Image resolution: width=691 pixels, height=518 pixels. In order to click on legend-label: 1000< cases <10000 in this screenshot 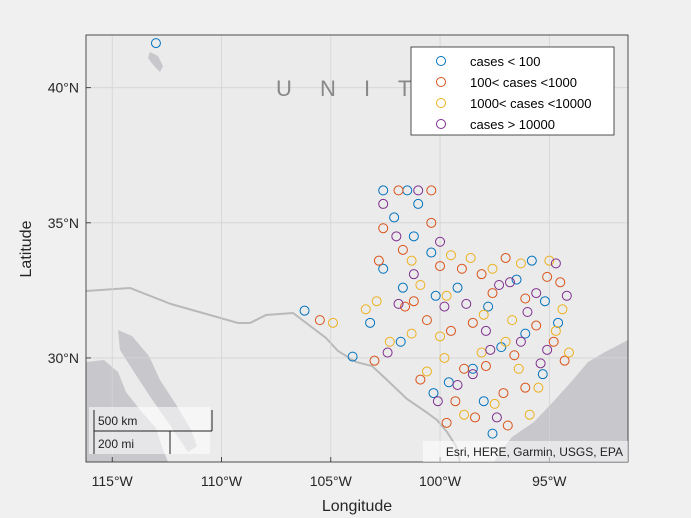, I will do `click(530, 103)`.